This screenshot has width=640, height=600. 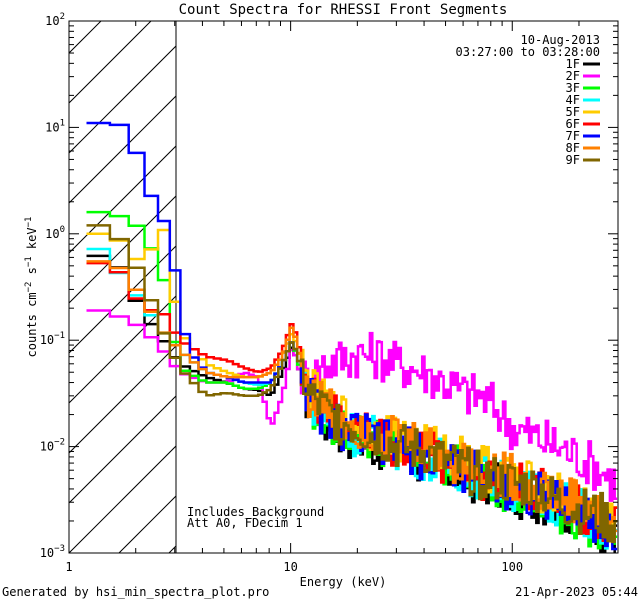 I want to click on y-tick-label: 10⁻¹, so click(x=52, y=339).